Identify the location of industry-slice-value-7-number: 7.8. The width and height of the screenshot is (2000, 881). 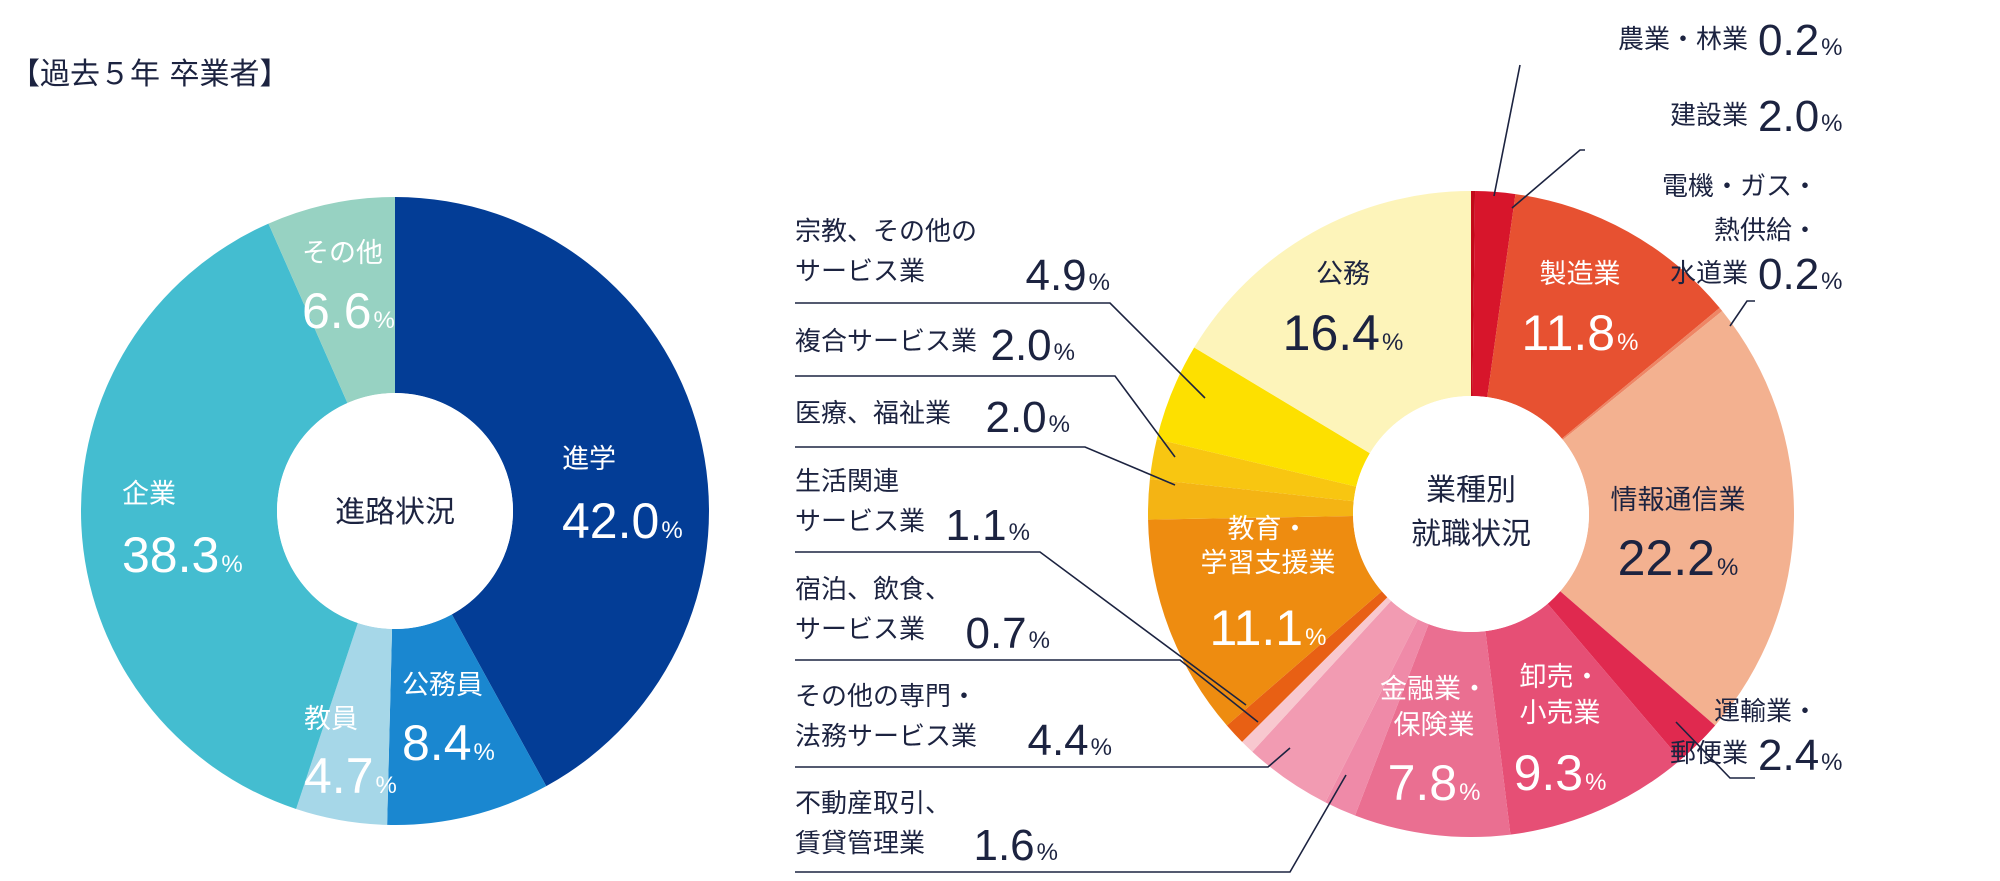
(1423, 783).